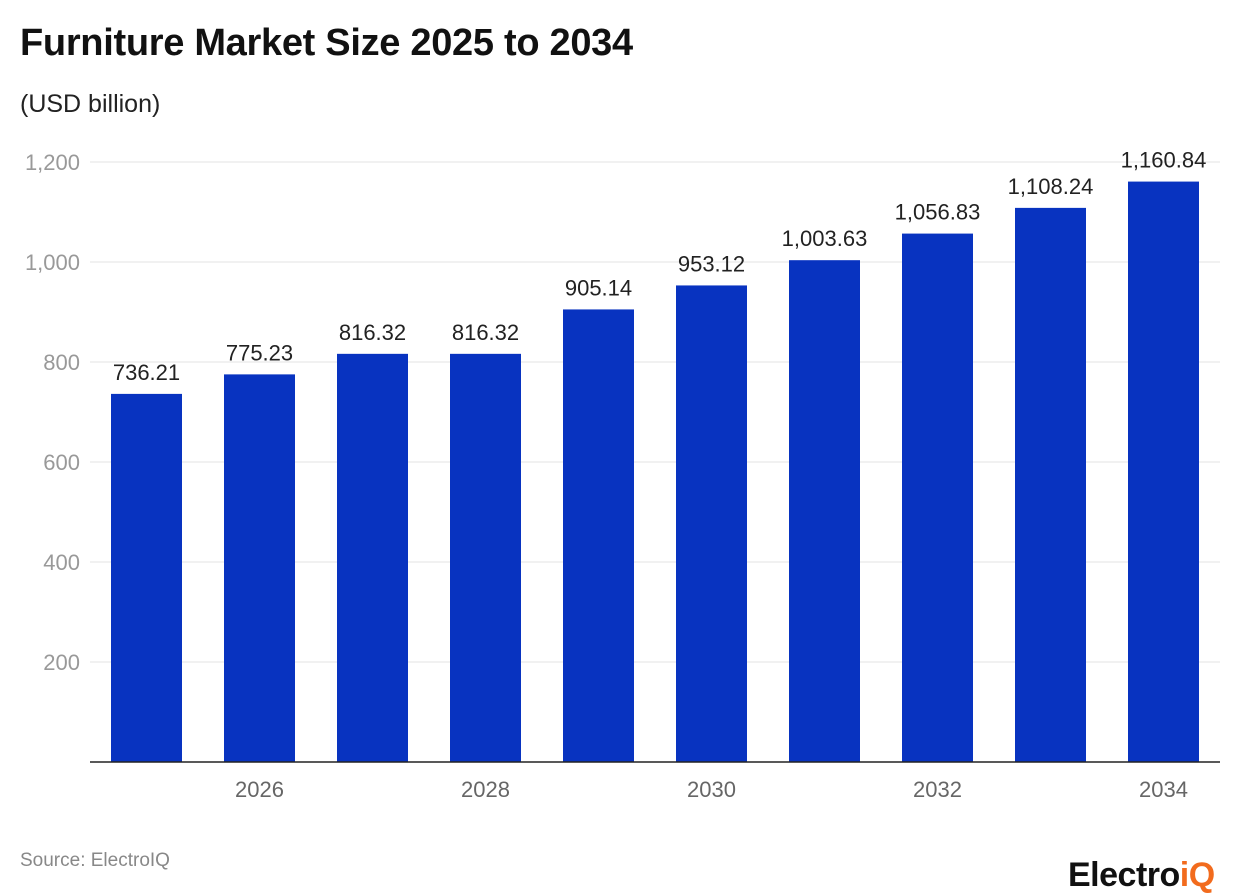  Describe the element at coordinates (937, 497) in the screenshot. I see `bar-2032` at that location.